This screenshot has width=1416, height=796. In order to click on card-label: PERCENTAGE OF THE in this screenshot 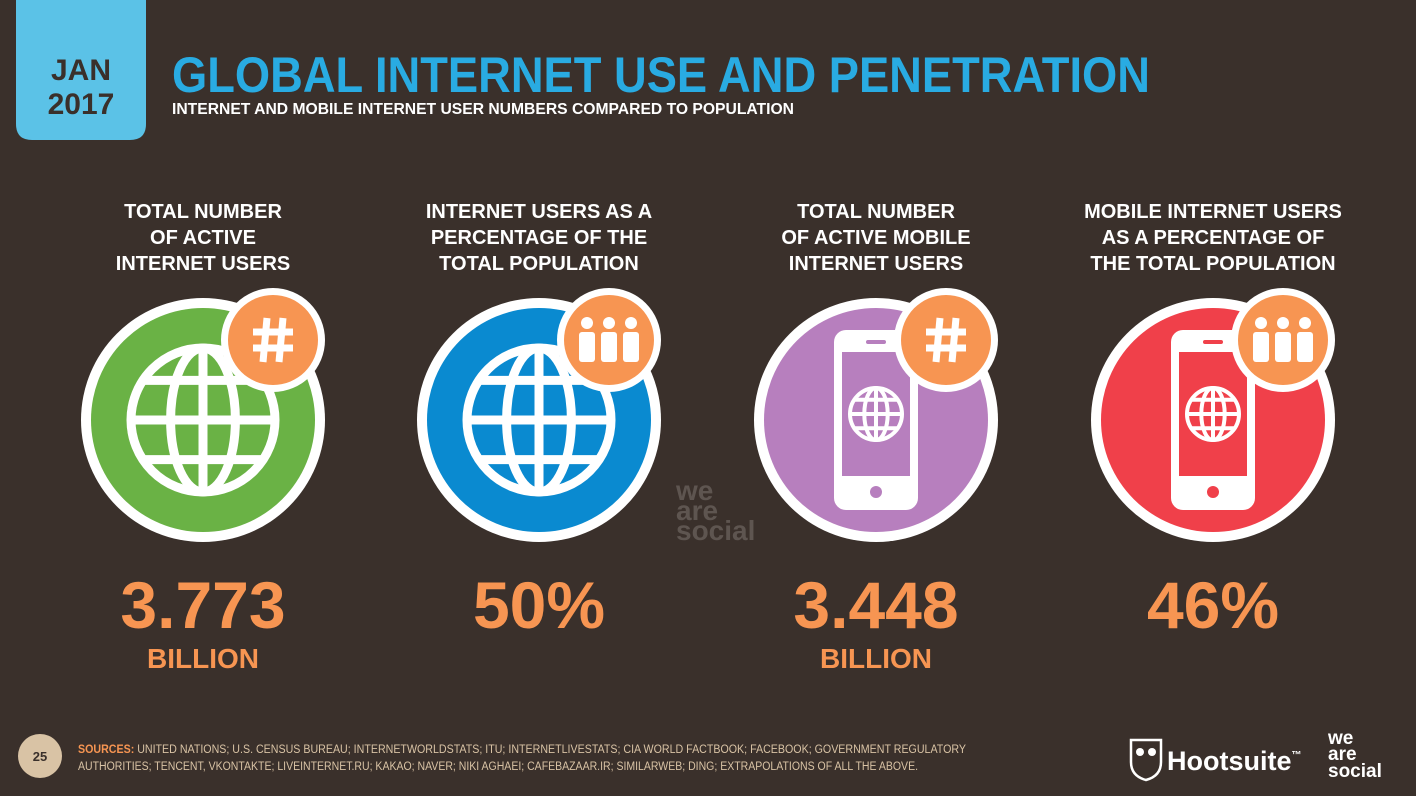, I will do `click(539, 238)`.